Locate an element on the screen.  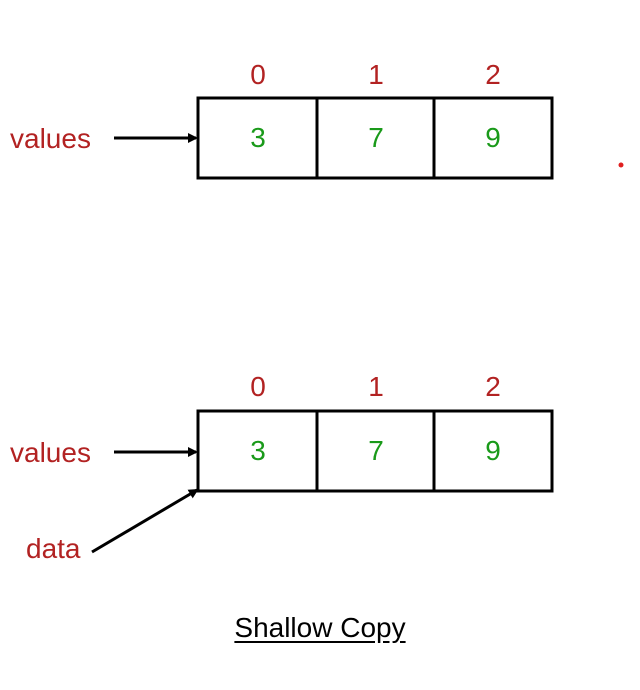
bottom-value-0: 3 is located at coordinates (258, 450).